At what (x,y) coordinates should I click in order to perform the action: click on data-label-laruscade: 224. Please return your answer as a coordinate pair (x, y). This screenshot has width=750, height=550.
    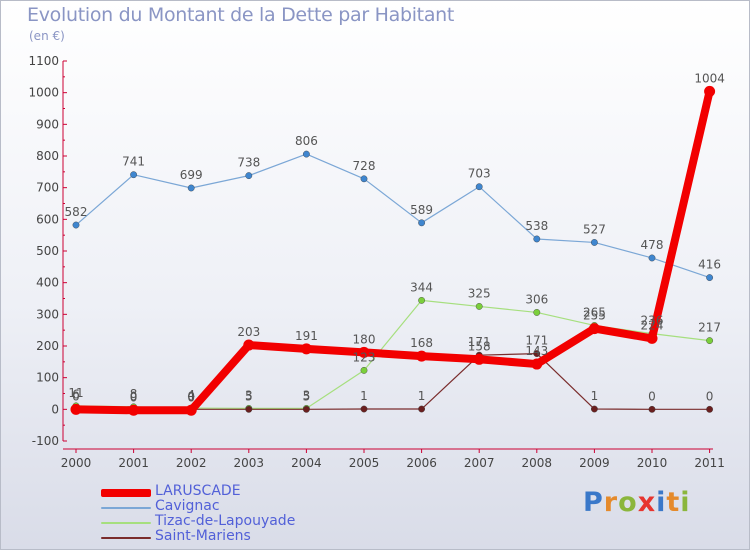
    Looking at the image, I should click on (652, 325).